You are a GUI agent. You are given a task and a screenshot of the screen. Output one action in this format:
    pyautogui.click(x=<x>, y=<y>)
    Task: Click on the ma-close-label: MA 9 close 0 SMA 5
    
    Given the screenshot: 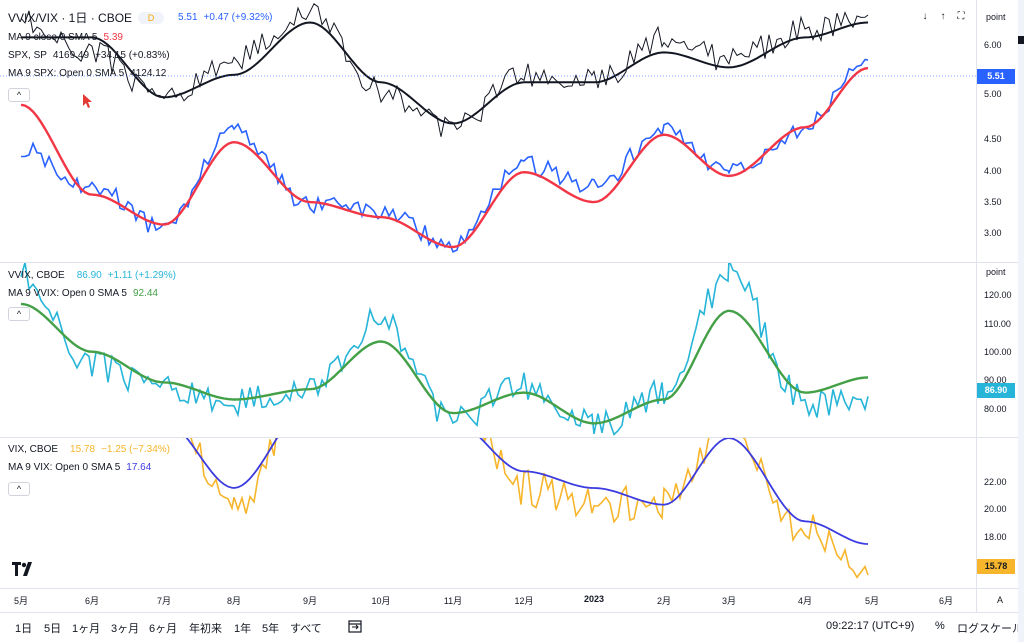 What is the action you would take?
    pyautogui.click(x=53, y=37)
    